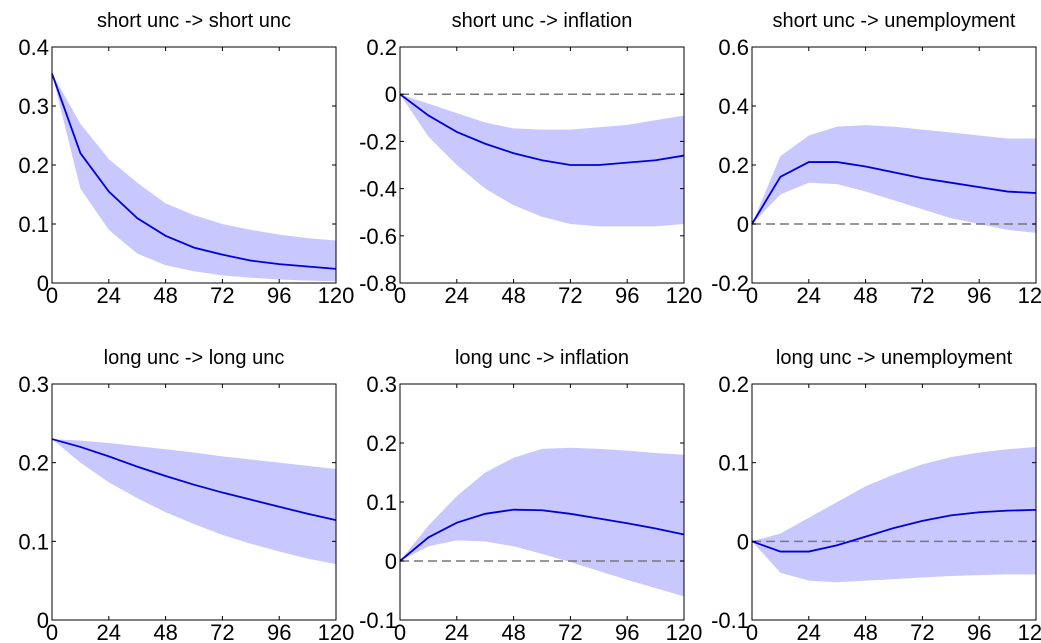 This screenshot has width=1041, height=643. Describe the element at coordinates (378, 236) in the screenshot. I see `y-tick-label: -0.6` at that location.